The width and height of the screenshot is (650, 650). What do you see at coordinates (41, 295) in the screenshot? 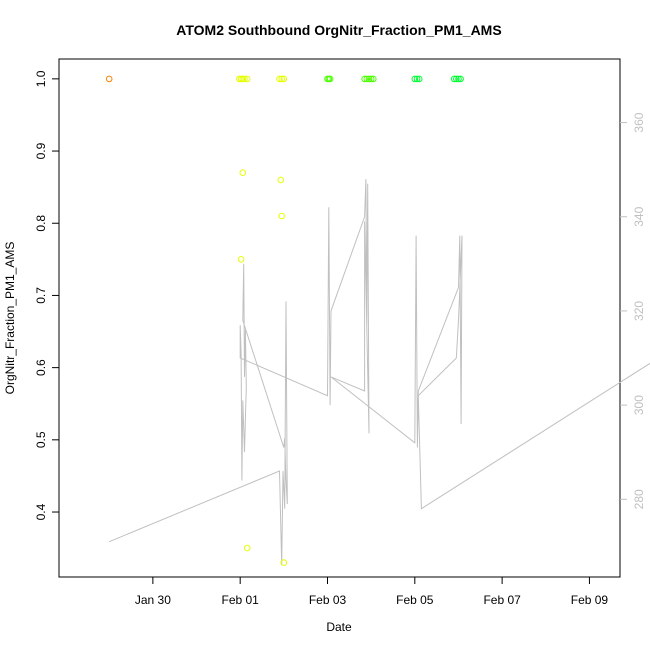
I see `y-tick-label: 0.7` at bounding box center [41, 295].